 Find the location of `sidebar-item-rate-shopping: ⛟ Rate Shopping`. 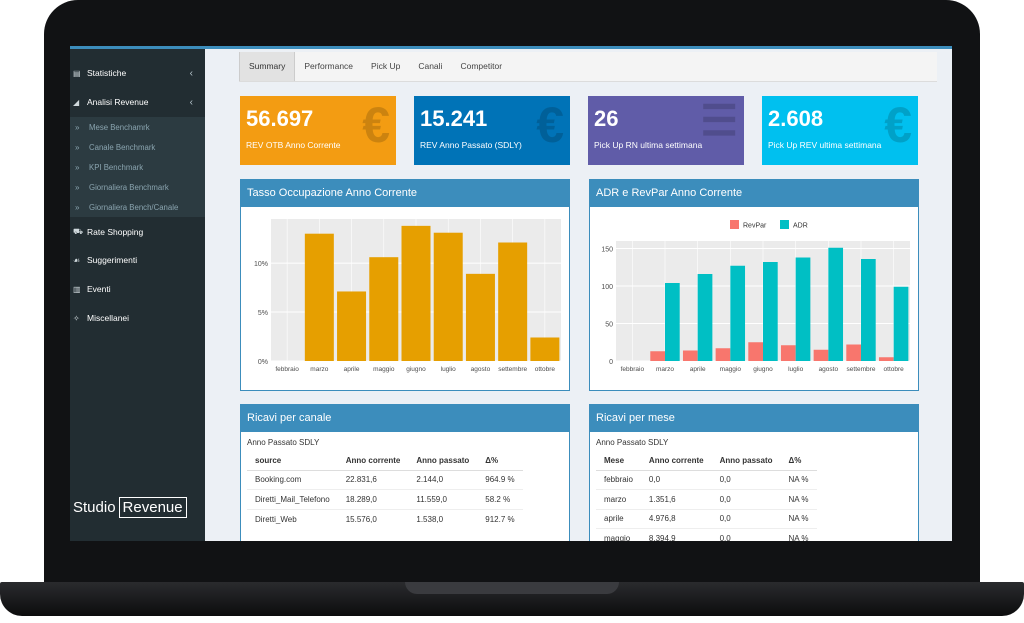

sidebar-item-rate-shopping: ⛟ Rate Shopping is located at coordinates (137, 232).